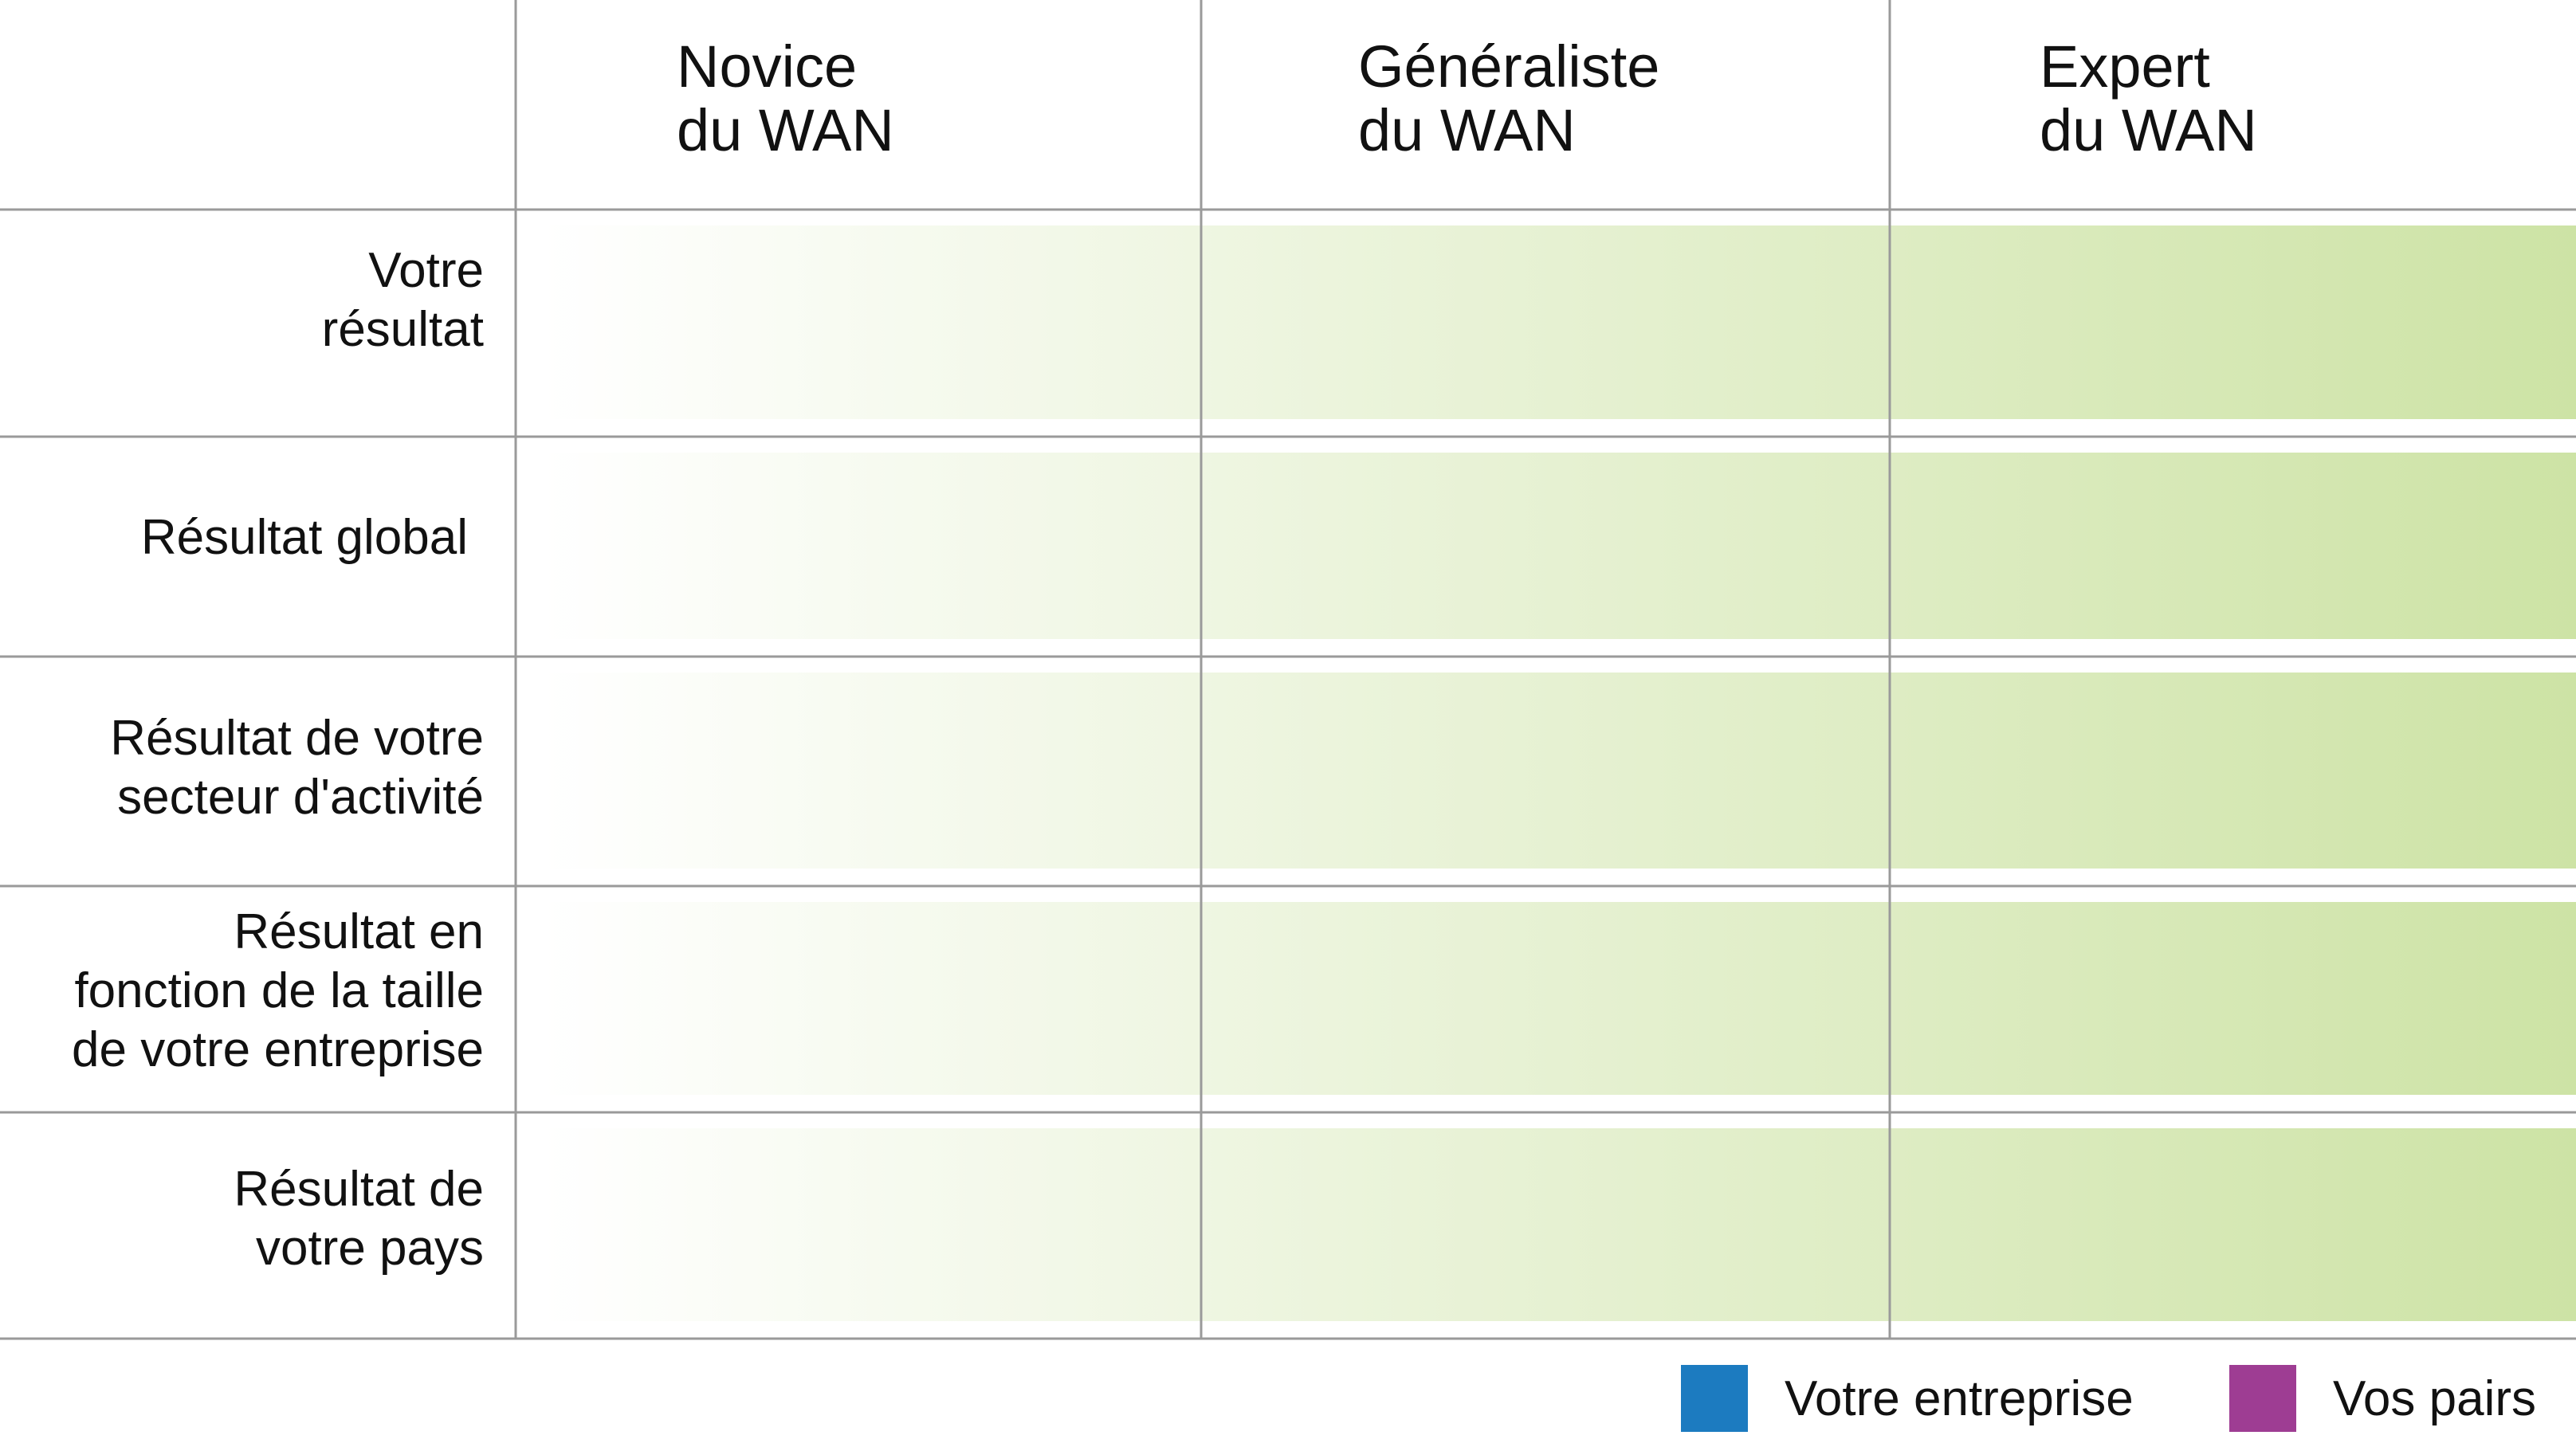 The image size is (2576, 1447). I want to click on legend-item-vos-pairs: Vos pairs, so click(2382, 1398).